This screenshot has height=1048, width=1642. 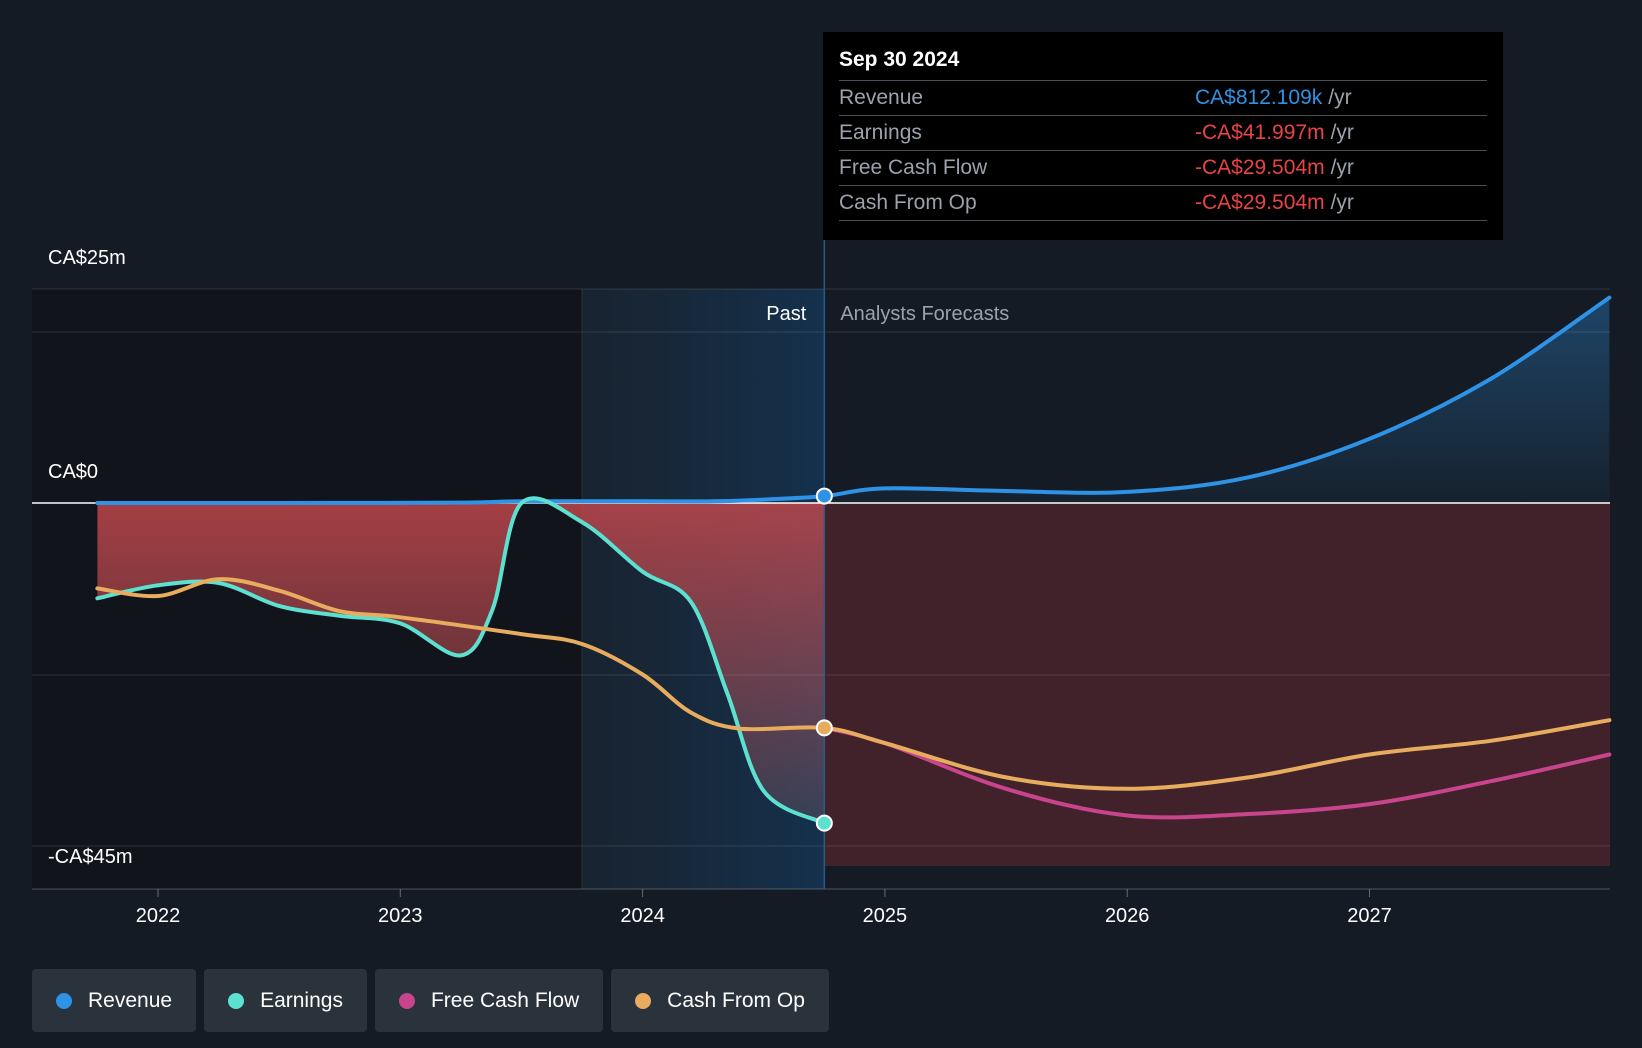 I want to click on legend-label: Free Cash Flow, so click(x=505, y=1000).